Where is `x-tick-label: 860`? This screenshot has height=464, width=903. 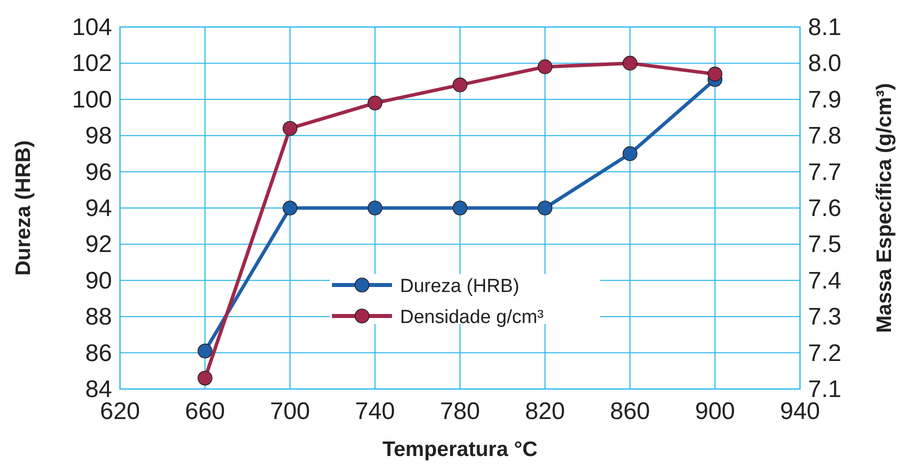 x-tick-label: 860 is located at coordinates (630, 411).